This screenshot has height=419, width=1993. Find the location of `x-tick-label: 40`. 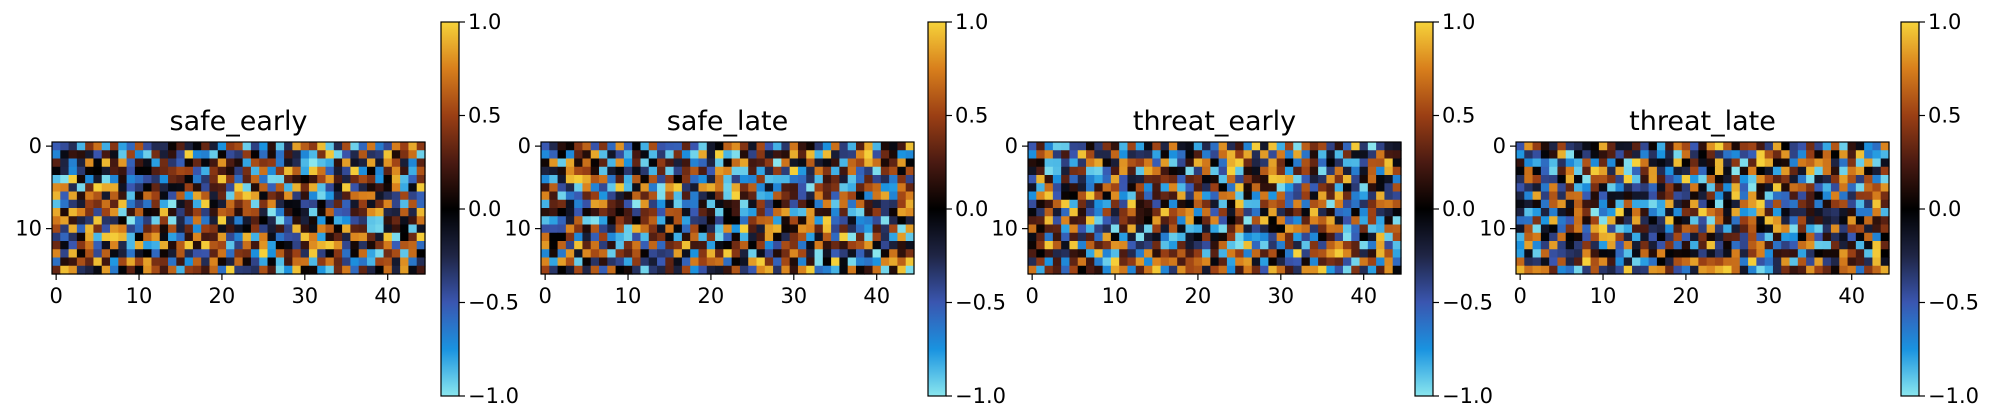

x-tick-label: 40 is located at coordinates (1363, 296).